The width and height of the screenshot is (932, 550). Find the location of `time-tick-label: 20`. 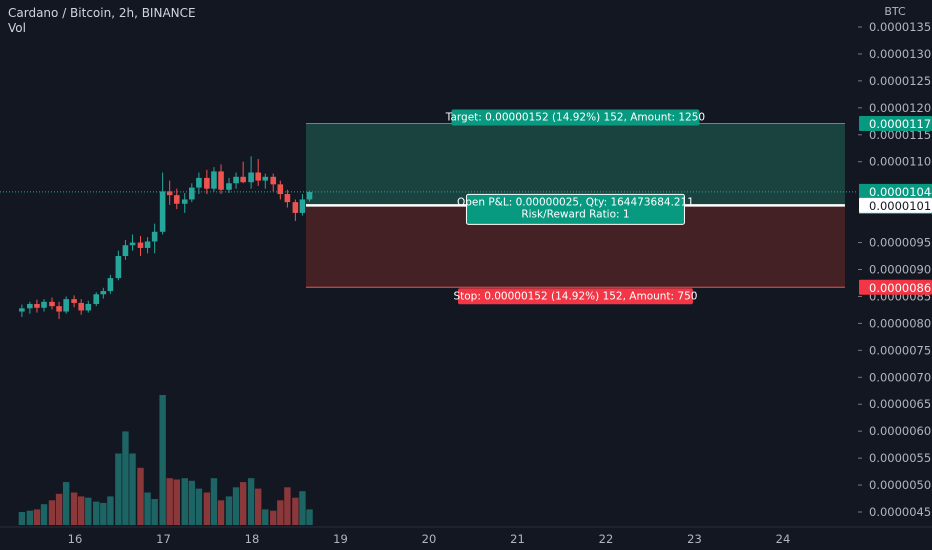

time-tick-label: 20 is located at coordinates (429, 539).